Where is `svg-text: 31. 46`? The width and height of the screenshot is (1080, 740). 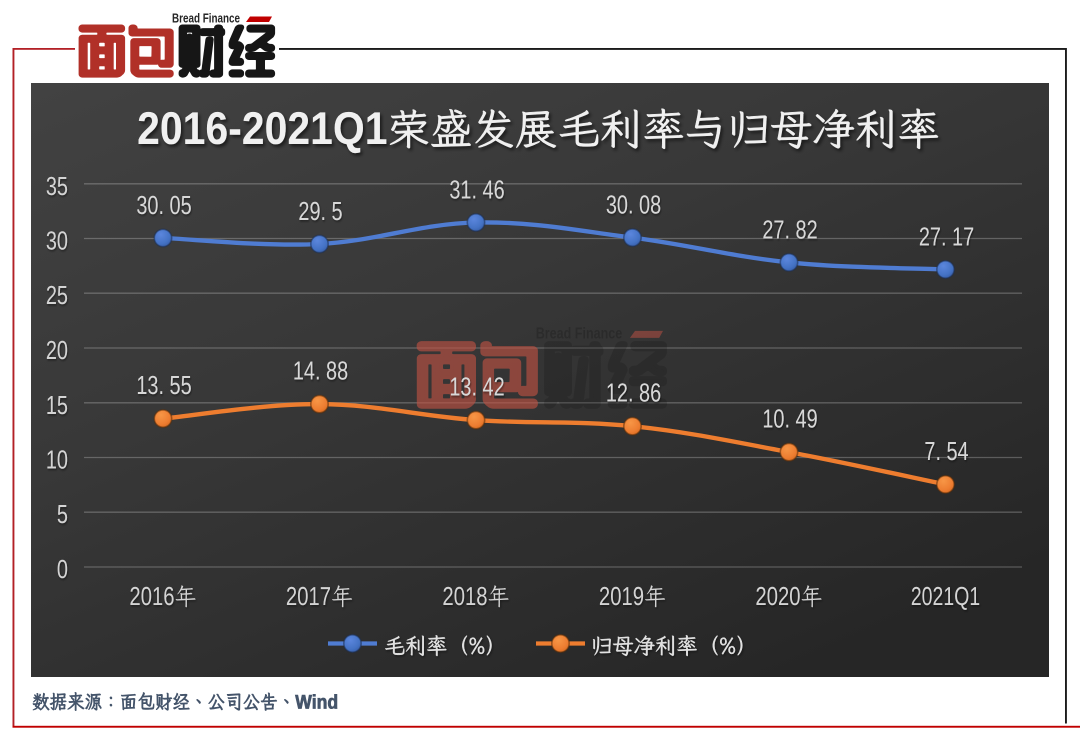 svg-text: 31. 46 is located at coordinates (476, 189).